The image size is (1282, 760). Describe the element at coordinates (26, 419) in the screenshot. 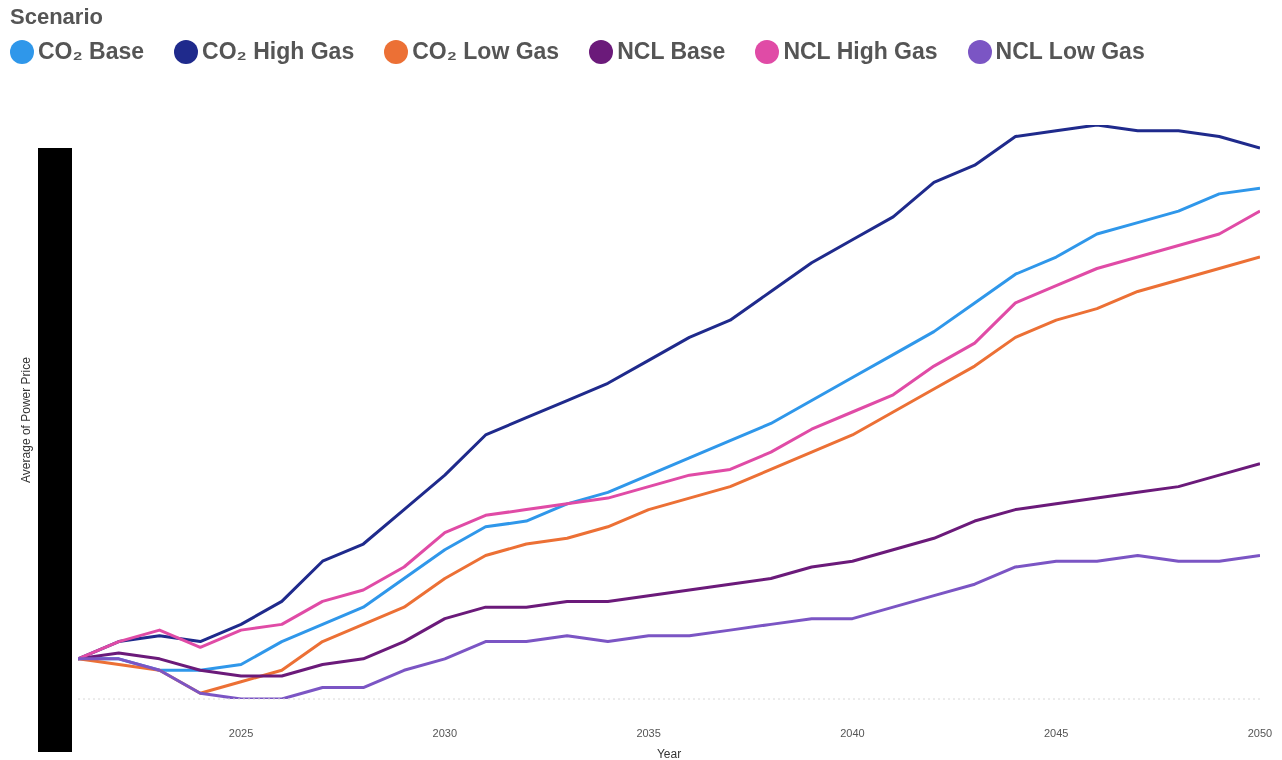

I see `y-axis-title: Average of Power Price` at that location.